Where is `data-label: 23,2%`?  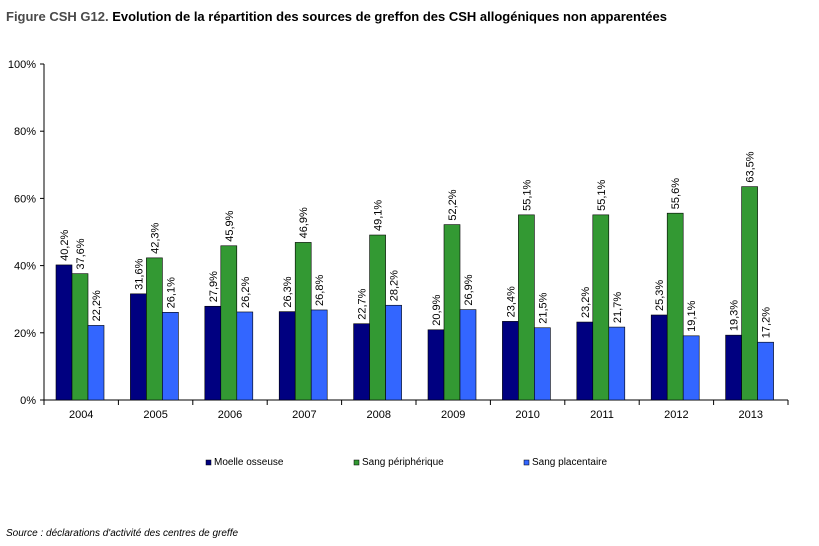
data-label: 23,2% is located at coordinates (586, 302).